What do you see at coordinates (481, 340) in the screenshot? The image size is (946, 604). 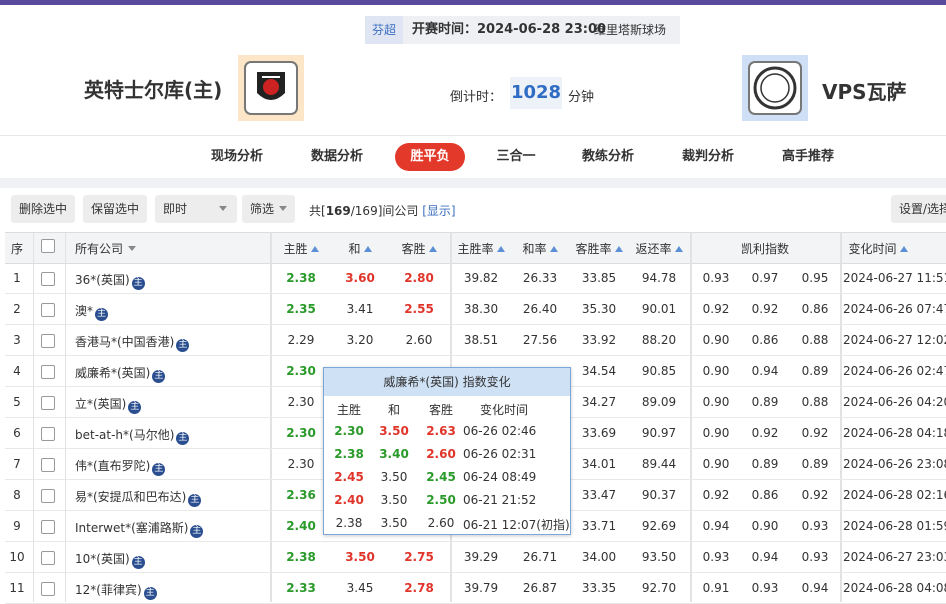 I see `rate: 38.51` at bounding box center [481, 340].